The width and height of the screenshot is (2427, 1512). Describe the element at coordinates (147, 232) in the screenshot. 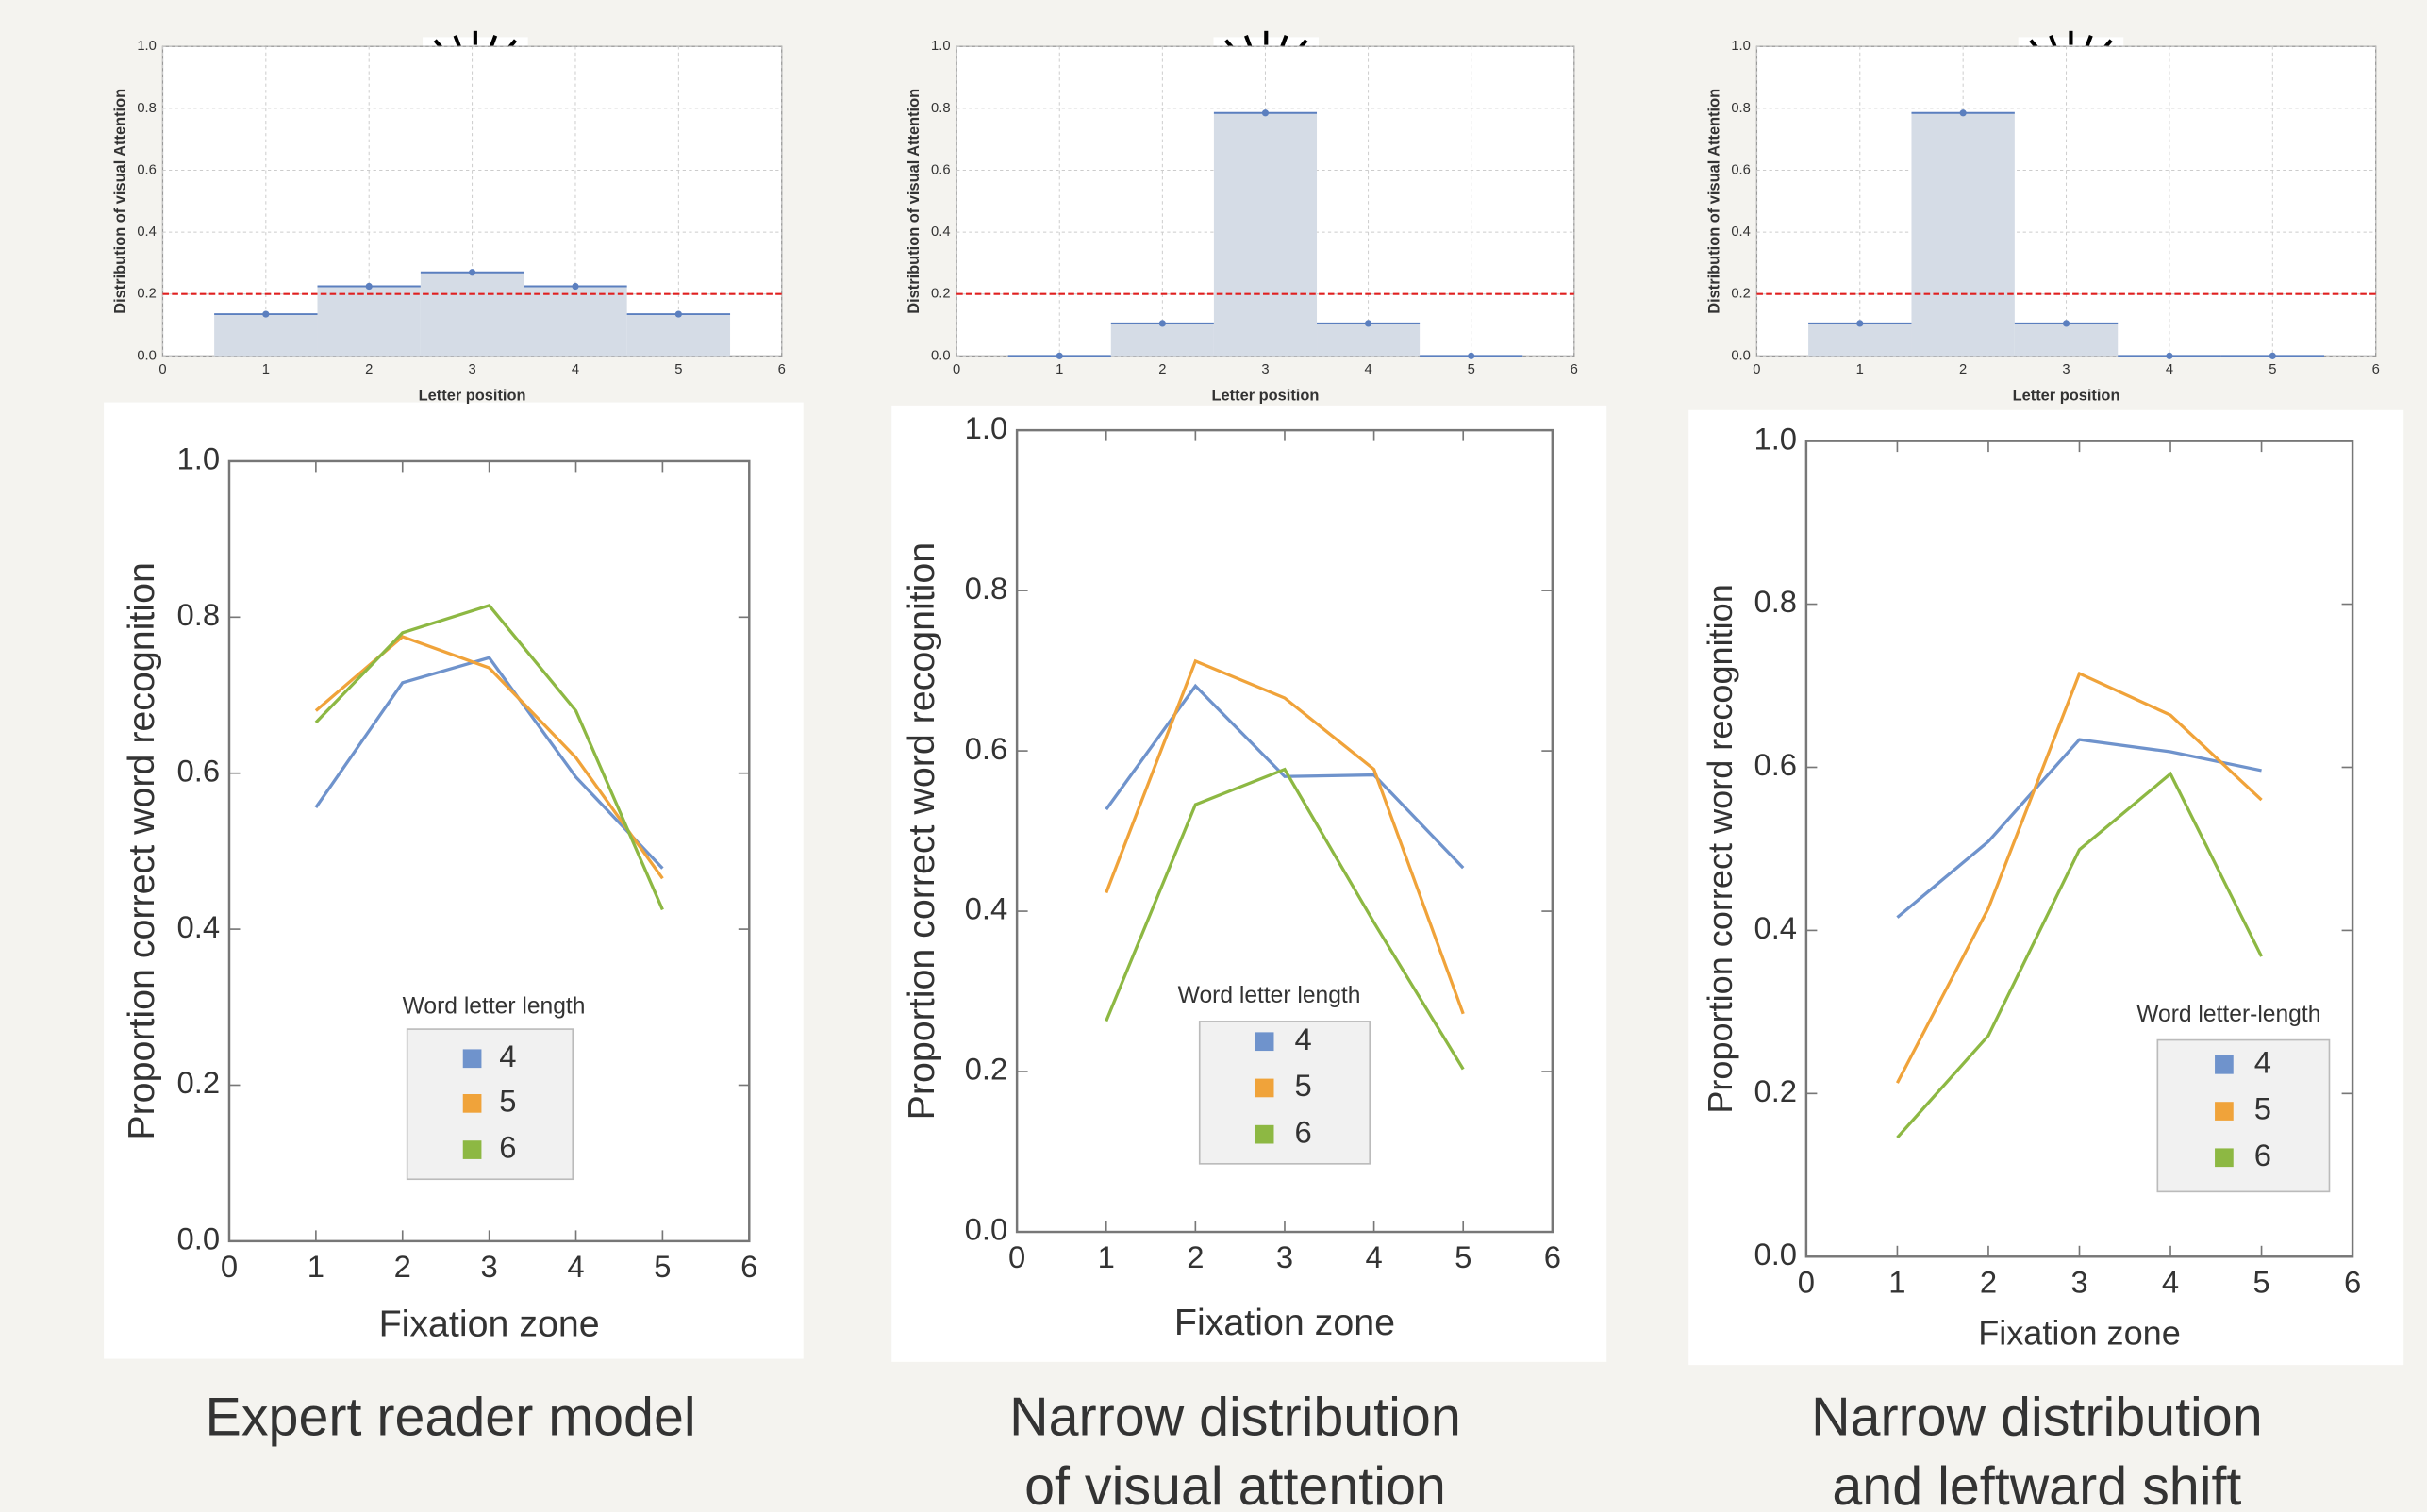

I see `y-tick-label: 0.4` at that location.